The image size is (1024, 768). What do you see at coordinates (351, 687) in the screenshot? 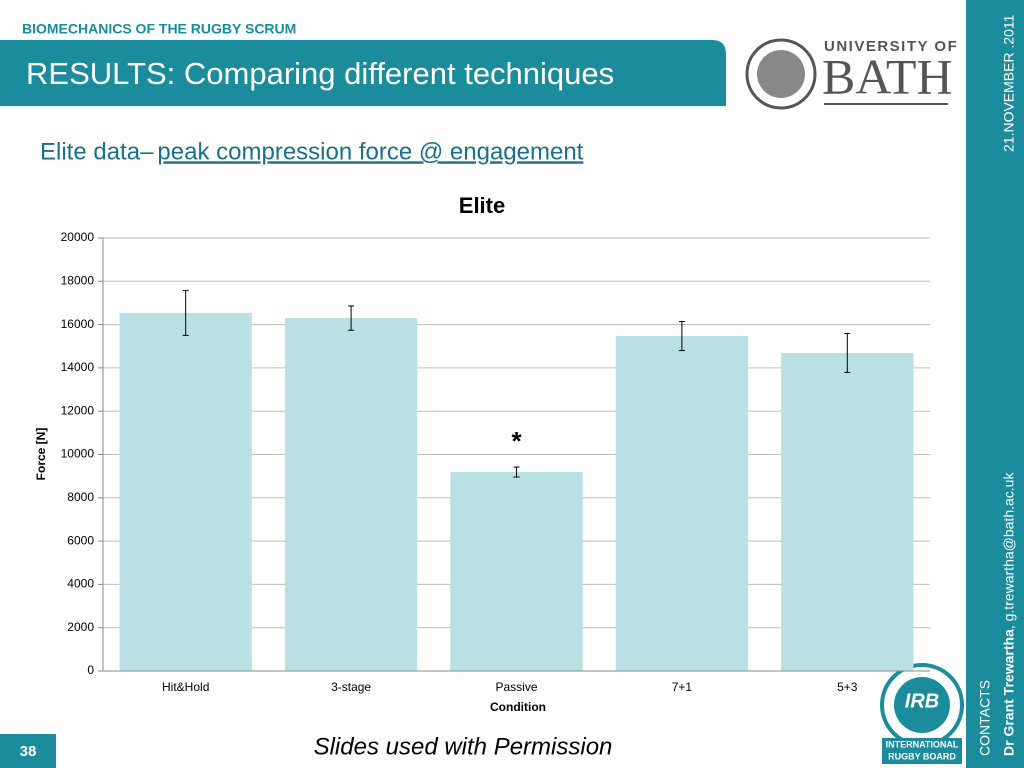
I see `x-tick-label: 3-stage` at bounding box center [351, 687].